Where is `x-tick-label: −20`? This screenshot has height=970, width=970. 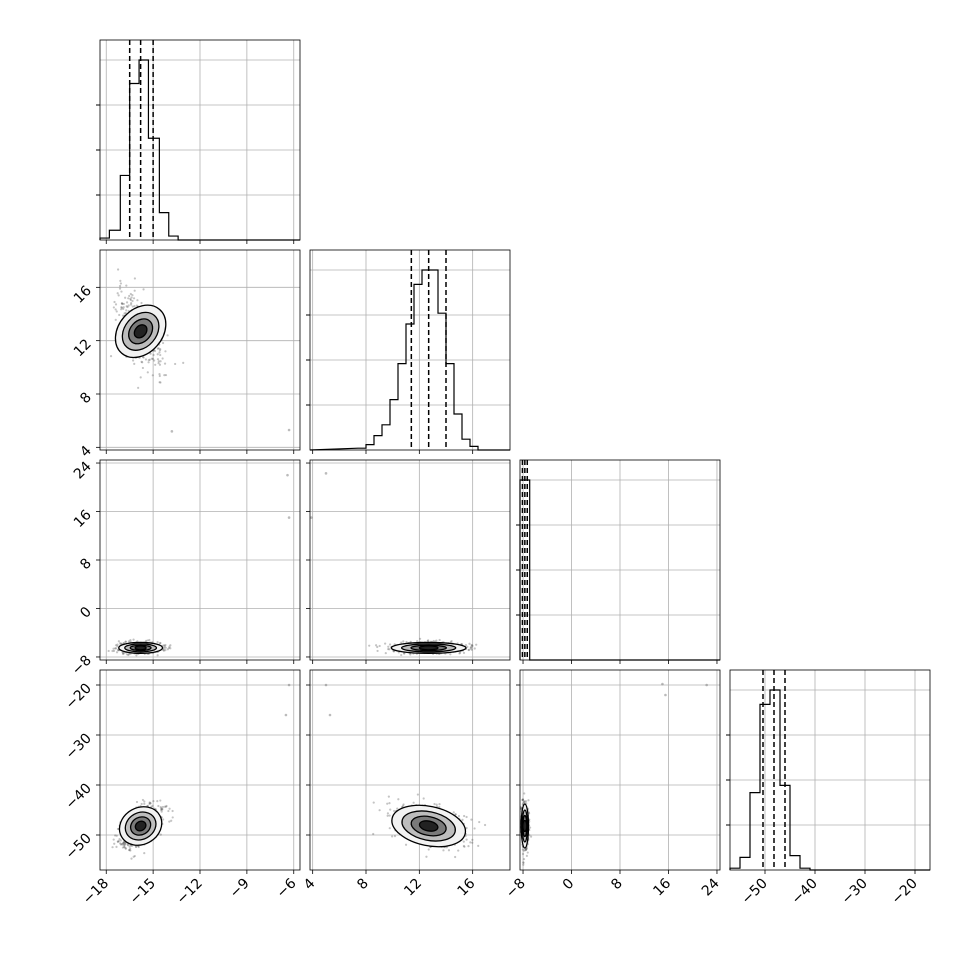 x-tick-label: −20 is located at coordinates (905, 892).